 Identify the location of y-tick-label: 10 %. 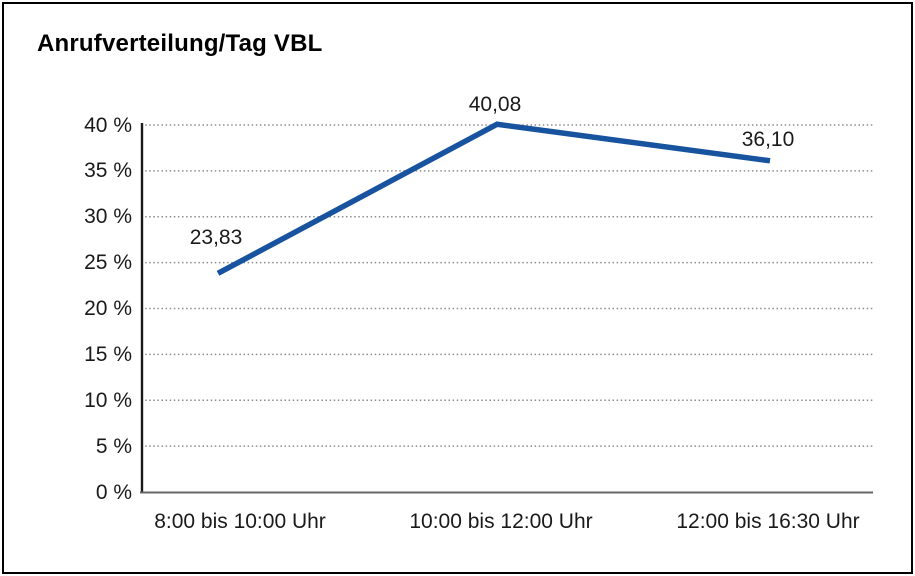
(108, 400).